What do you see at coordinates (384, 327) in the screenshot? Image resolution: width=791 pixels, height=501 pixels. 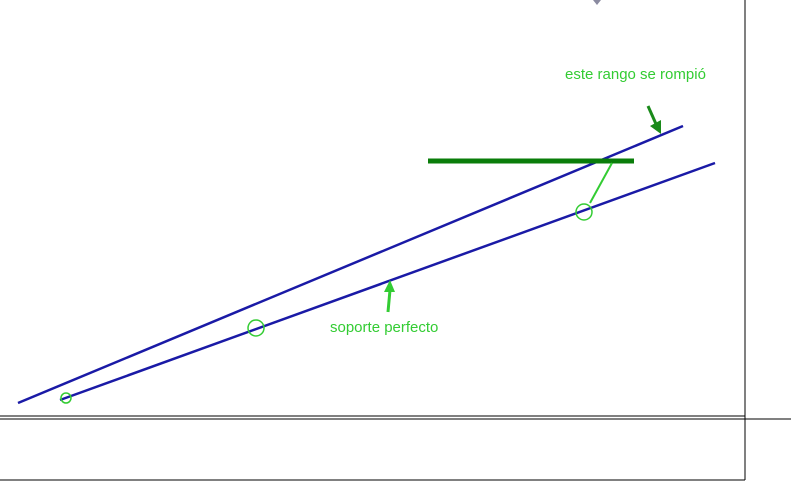 I see `annotation: soporte perfecto` at bounding box center [384, 327].